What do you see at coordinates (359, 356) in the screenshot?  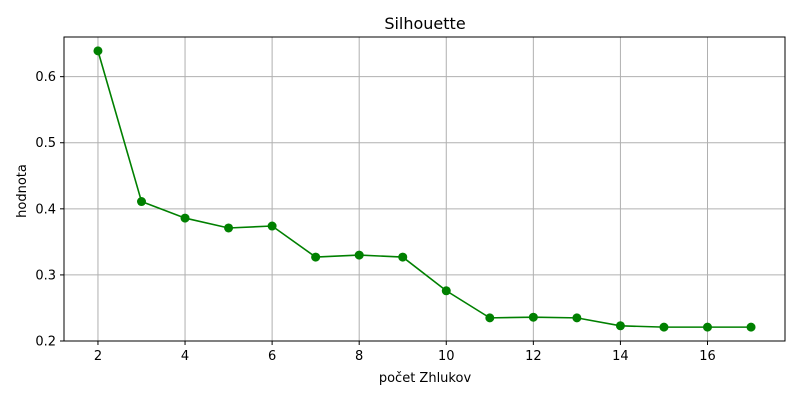 I see `x-tick-label: 8` at bounding box center [359, 356].